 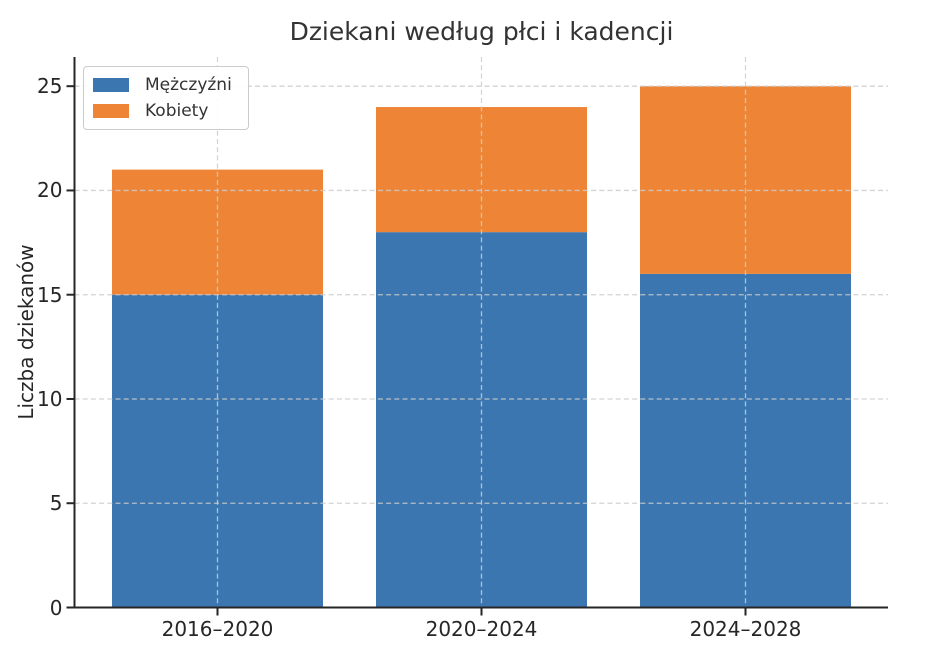 What do you see at coordinates (745, 628) in the screenshot?
I see `x-tick-label: 2024–2028` at bounding box center [745, 628].